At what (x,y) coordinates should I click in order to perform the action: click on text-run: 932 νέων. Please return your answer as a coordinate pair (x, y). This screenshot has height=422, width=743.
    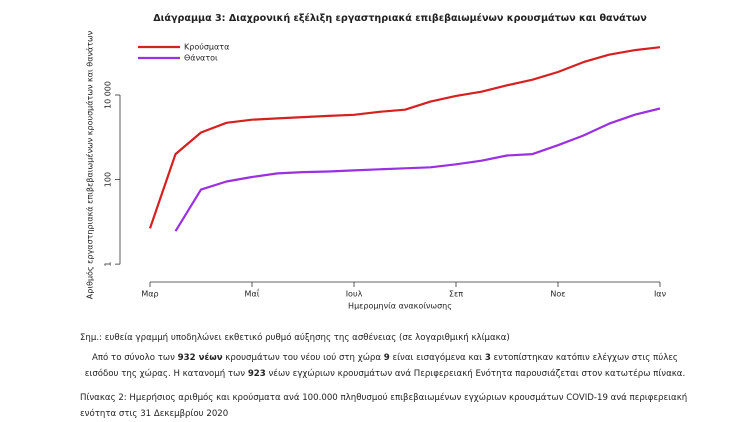
    Looking at the image, I should click on (200, 358).